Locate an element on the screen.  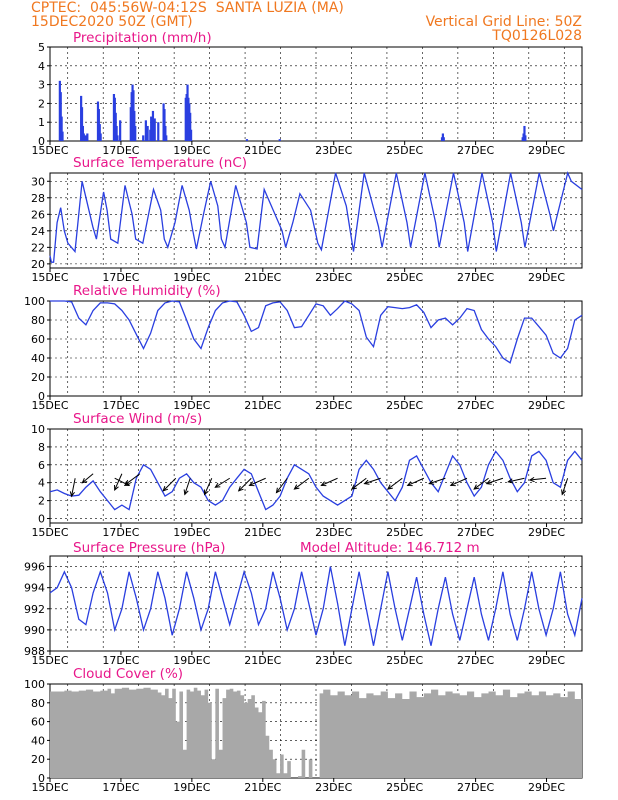
y-tick-label: 992 is located at coordinates (34, 609).